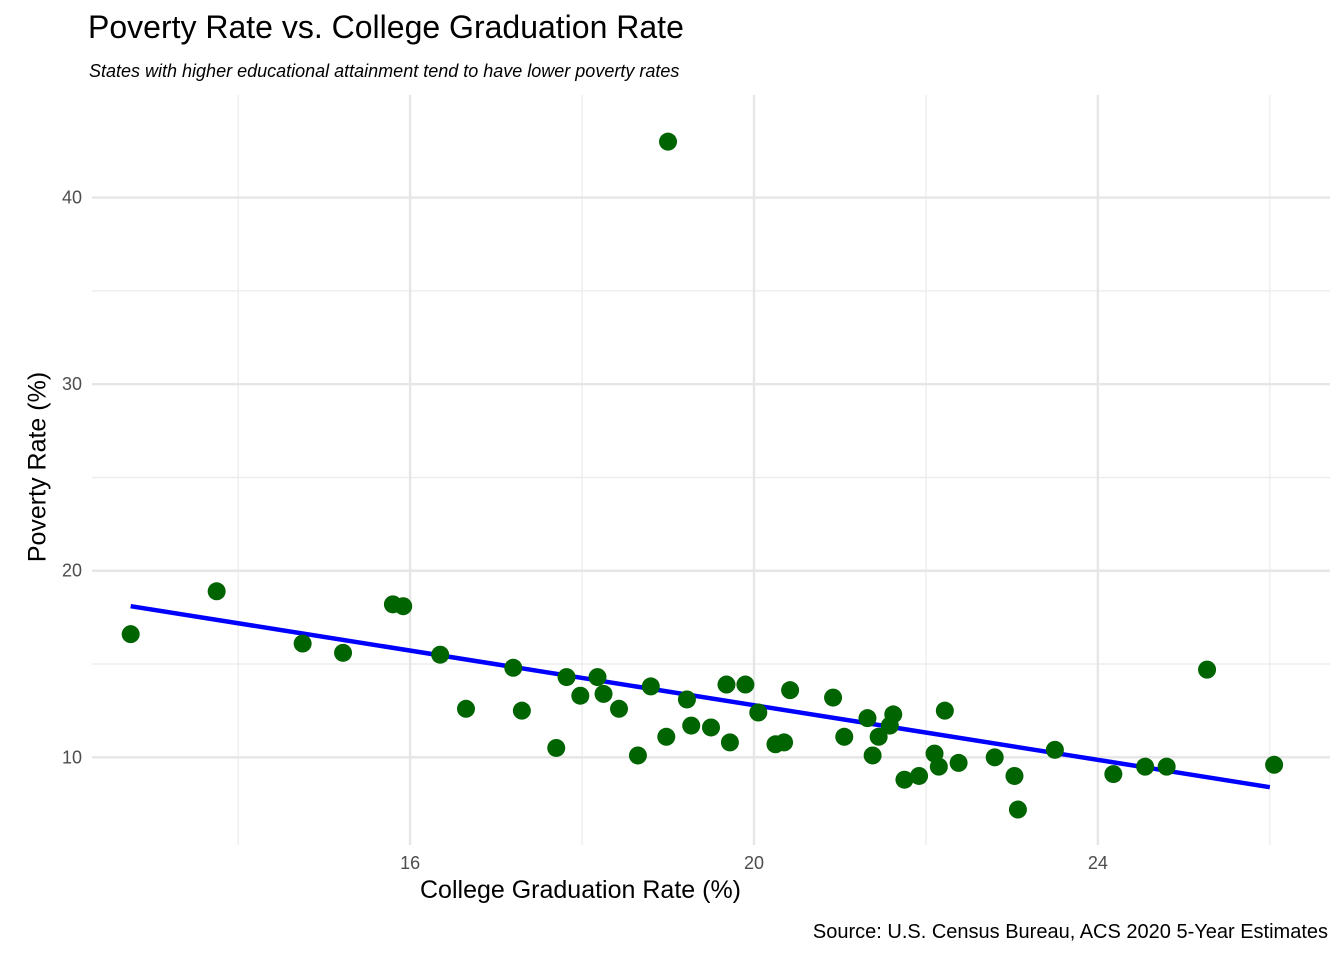 The width and height of the screenshot is (1344, 960). I want to click on chart-title: Poverty Rate vs. College Graduation Rate, so click(386, 27).